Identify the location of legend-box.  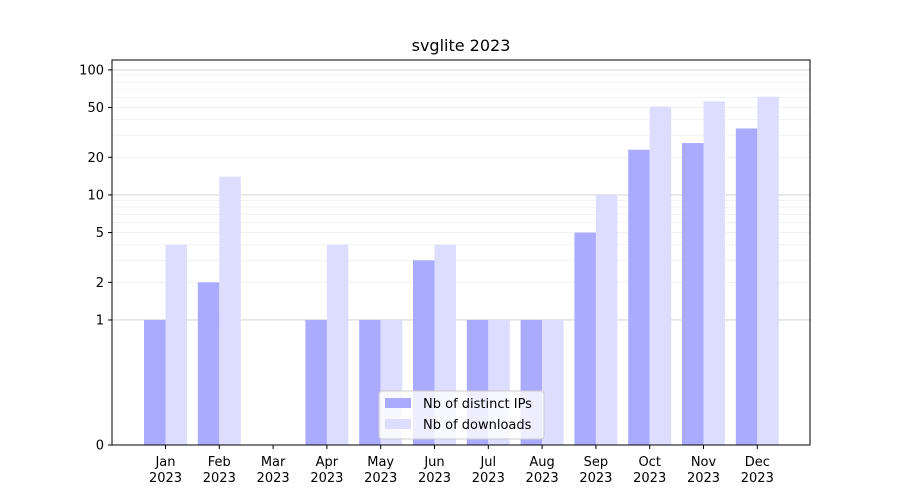
(461, 415).